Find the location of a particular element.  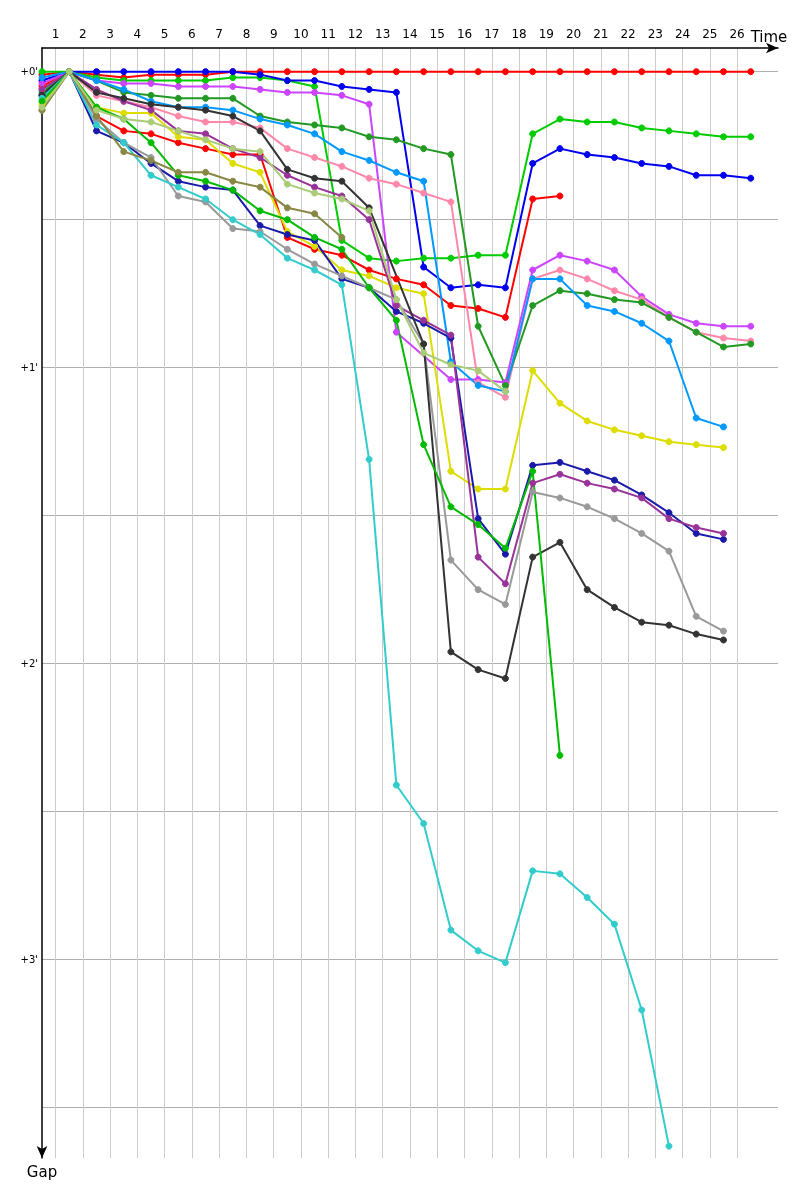

x-tick-label: 26 is located at coordinates (737, 34).